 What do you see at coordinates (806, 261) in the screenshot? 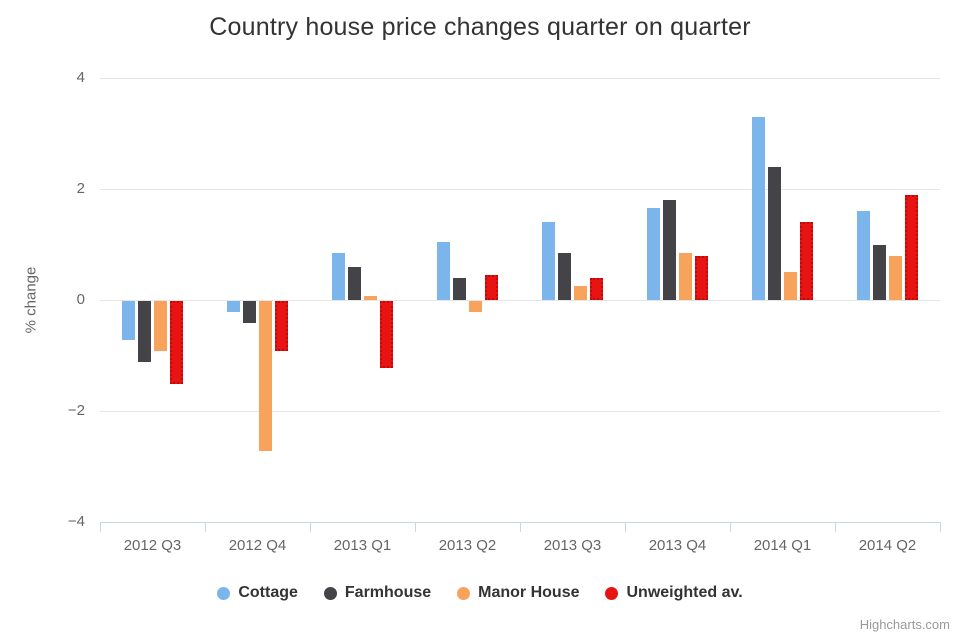
I see `bar-unweighted-av-2014-q1` at bounding box center [806, 261].